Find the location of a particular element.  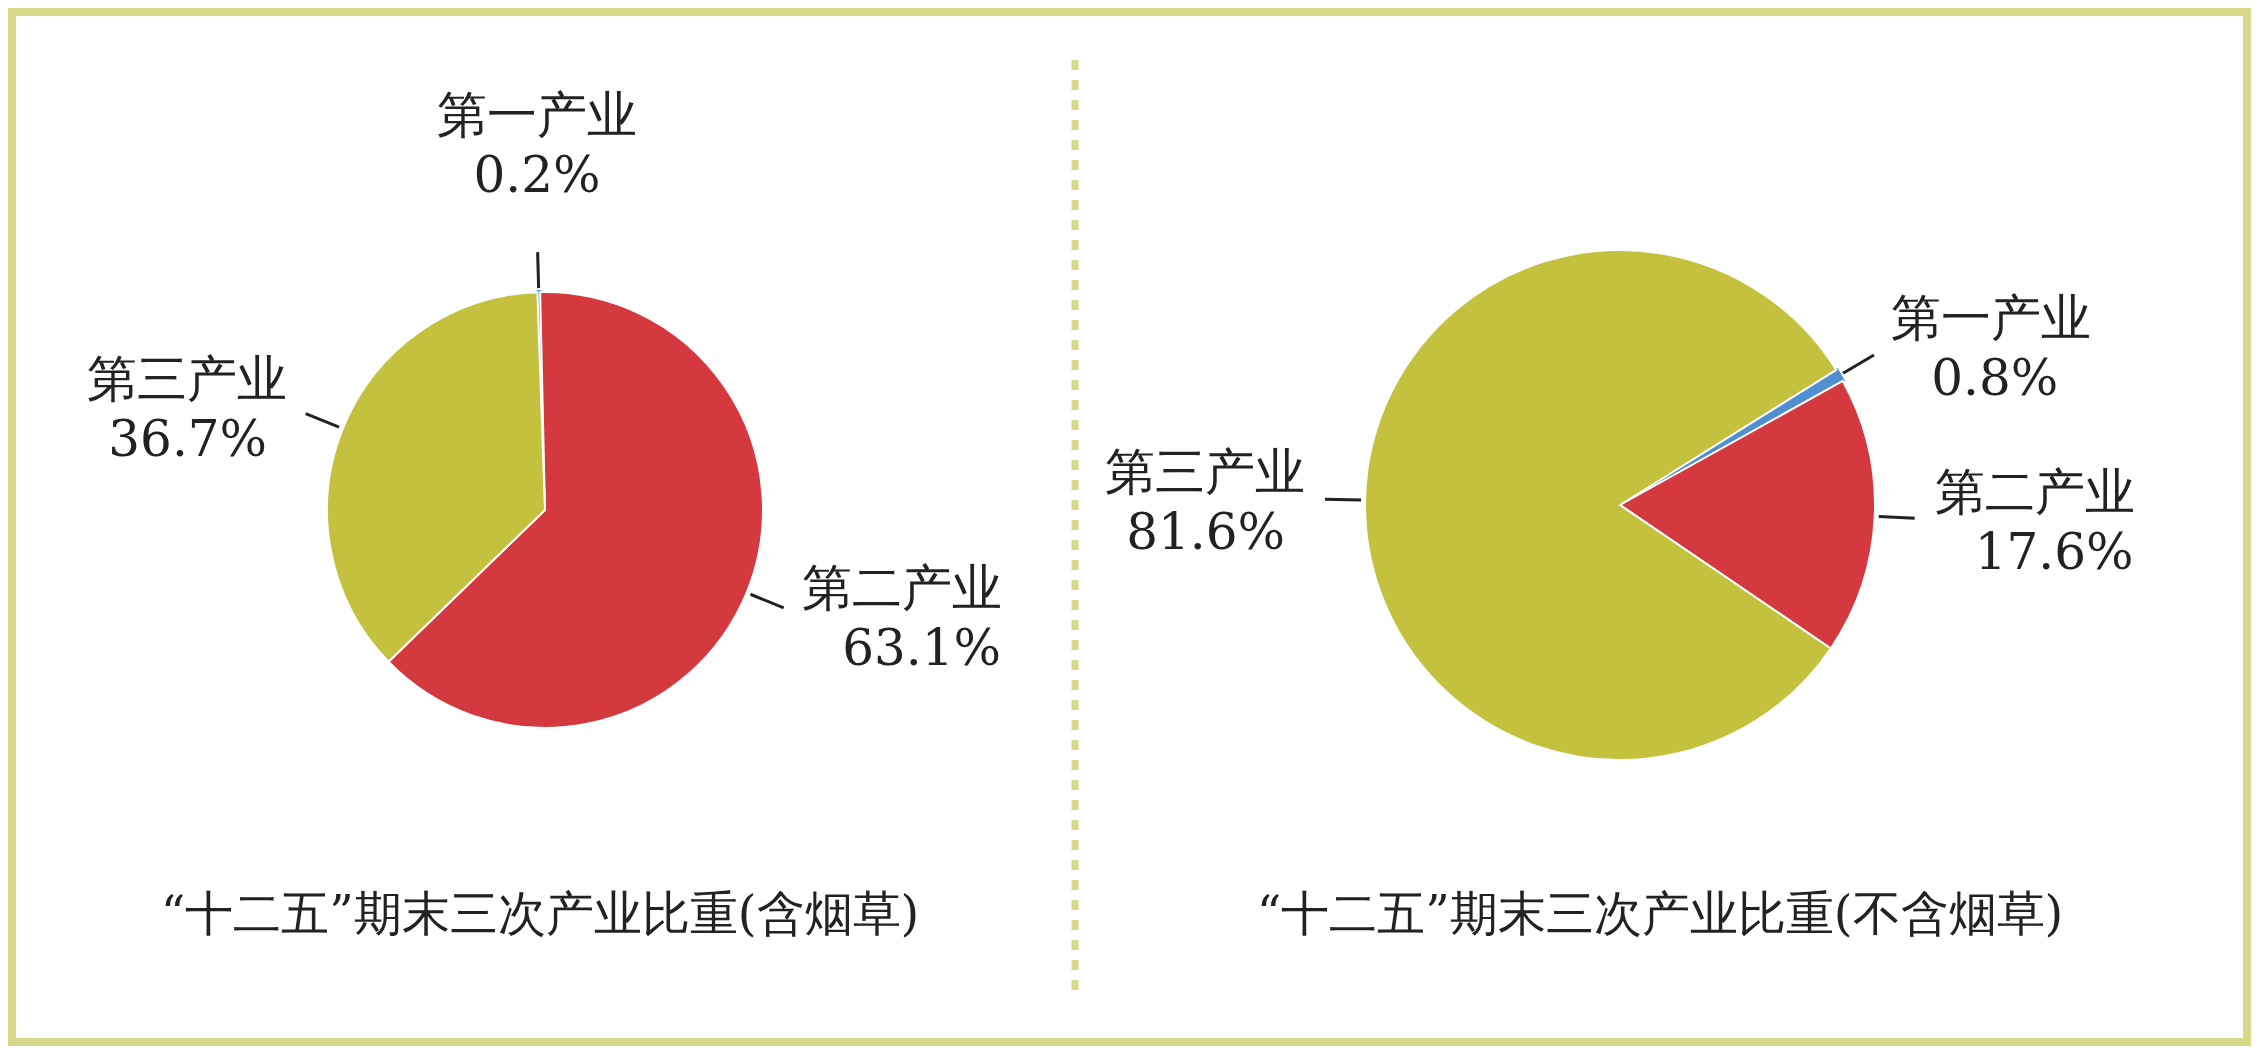

data-label: 0.2% is located at coordinates (537, 175).